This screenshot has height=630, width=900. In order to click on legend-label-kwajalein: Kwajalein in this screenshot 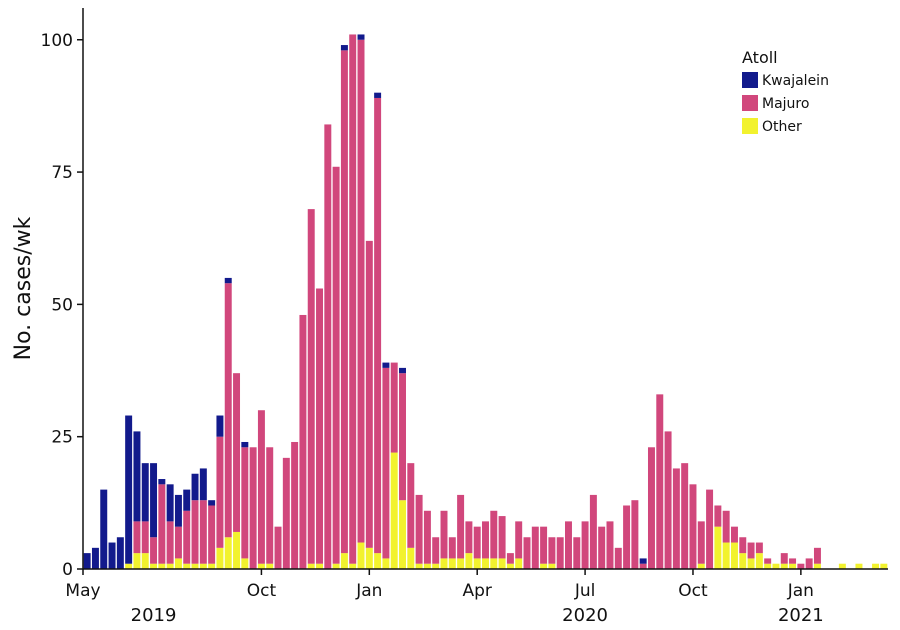, I will do `click(795, 81)`.